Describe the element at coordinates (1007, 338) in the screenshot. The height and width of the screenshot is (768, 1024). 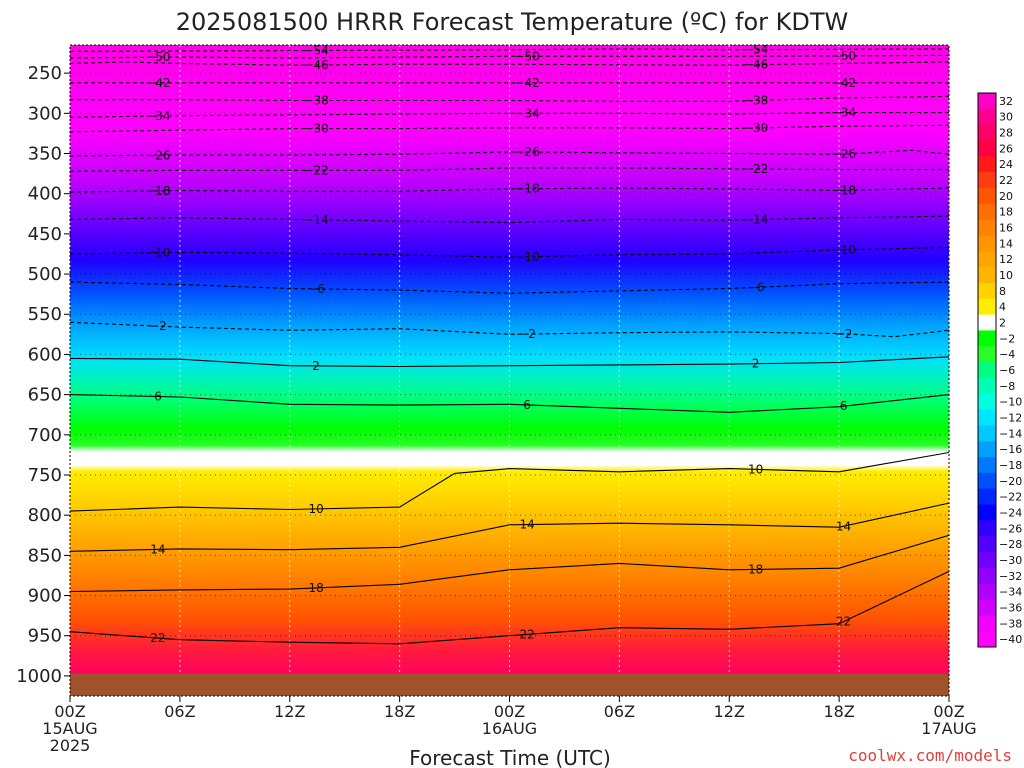
I see `colorbar-label: −2` at that location.